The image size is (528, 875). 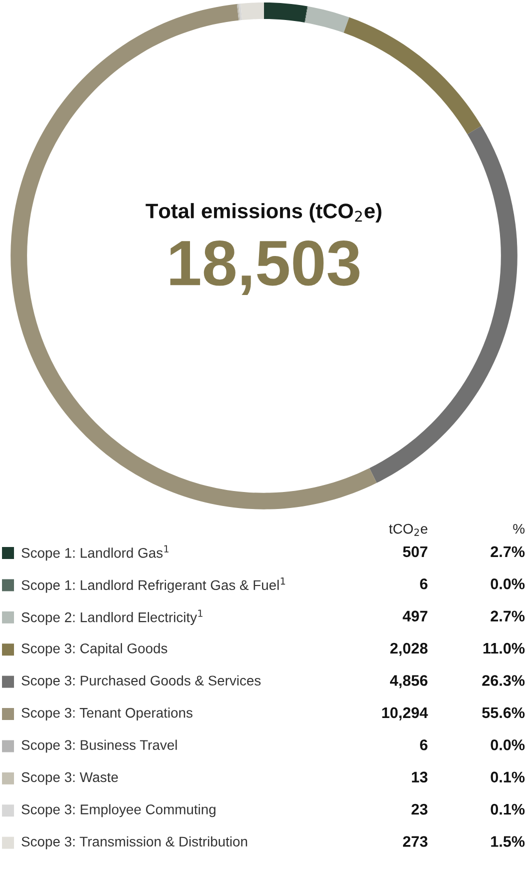 I want to click on legend-label: Scope 3: Capital Goods, so click(x=95, y=649).